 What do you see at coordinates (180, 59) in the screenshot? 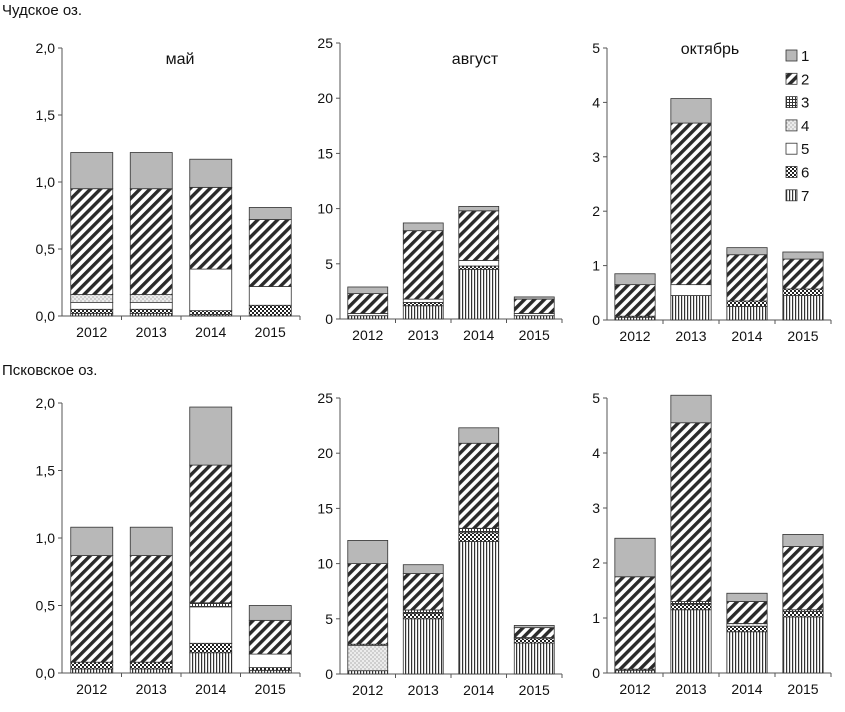
I see `chart-title: май` at bounding box center [180, 59].